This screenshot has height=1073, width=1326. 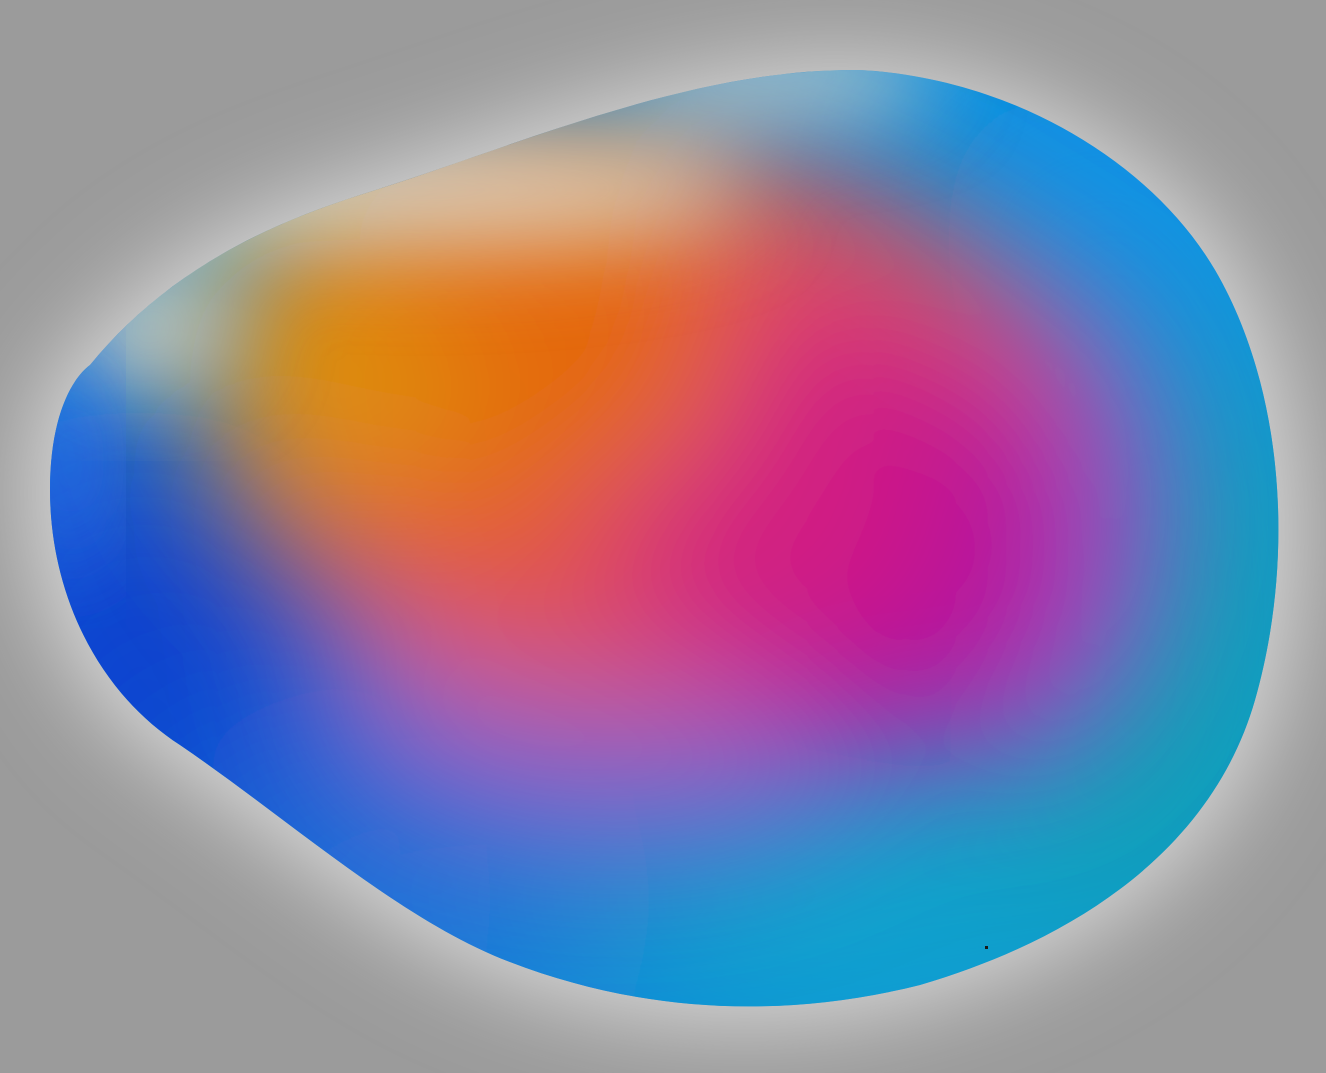 What do you see at coordinates (986, 947) in the screenshot?
I see `speck` at bounding box center [986, 947].